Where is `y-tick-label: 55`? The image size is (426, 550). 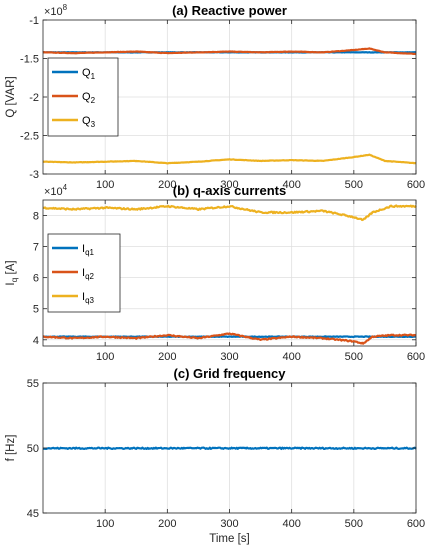 y-tick-label: 55 is located at coordinates (33, 384).